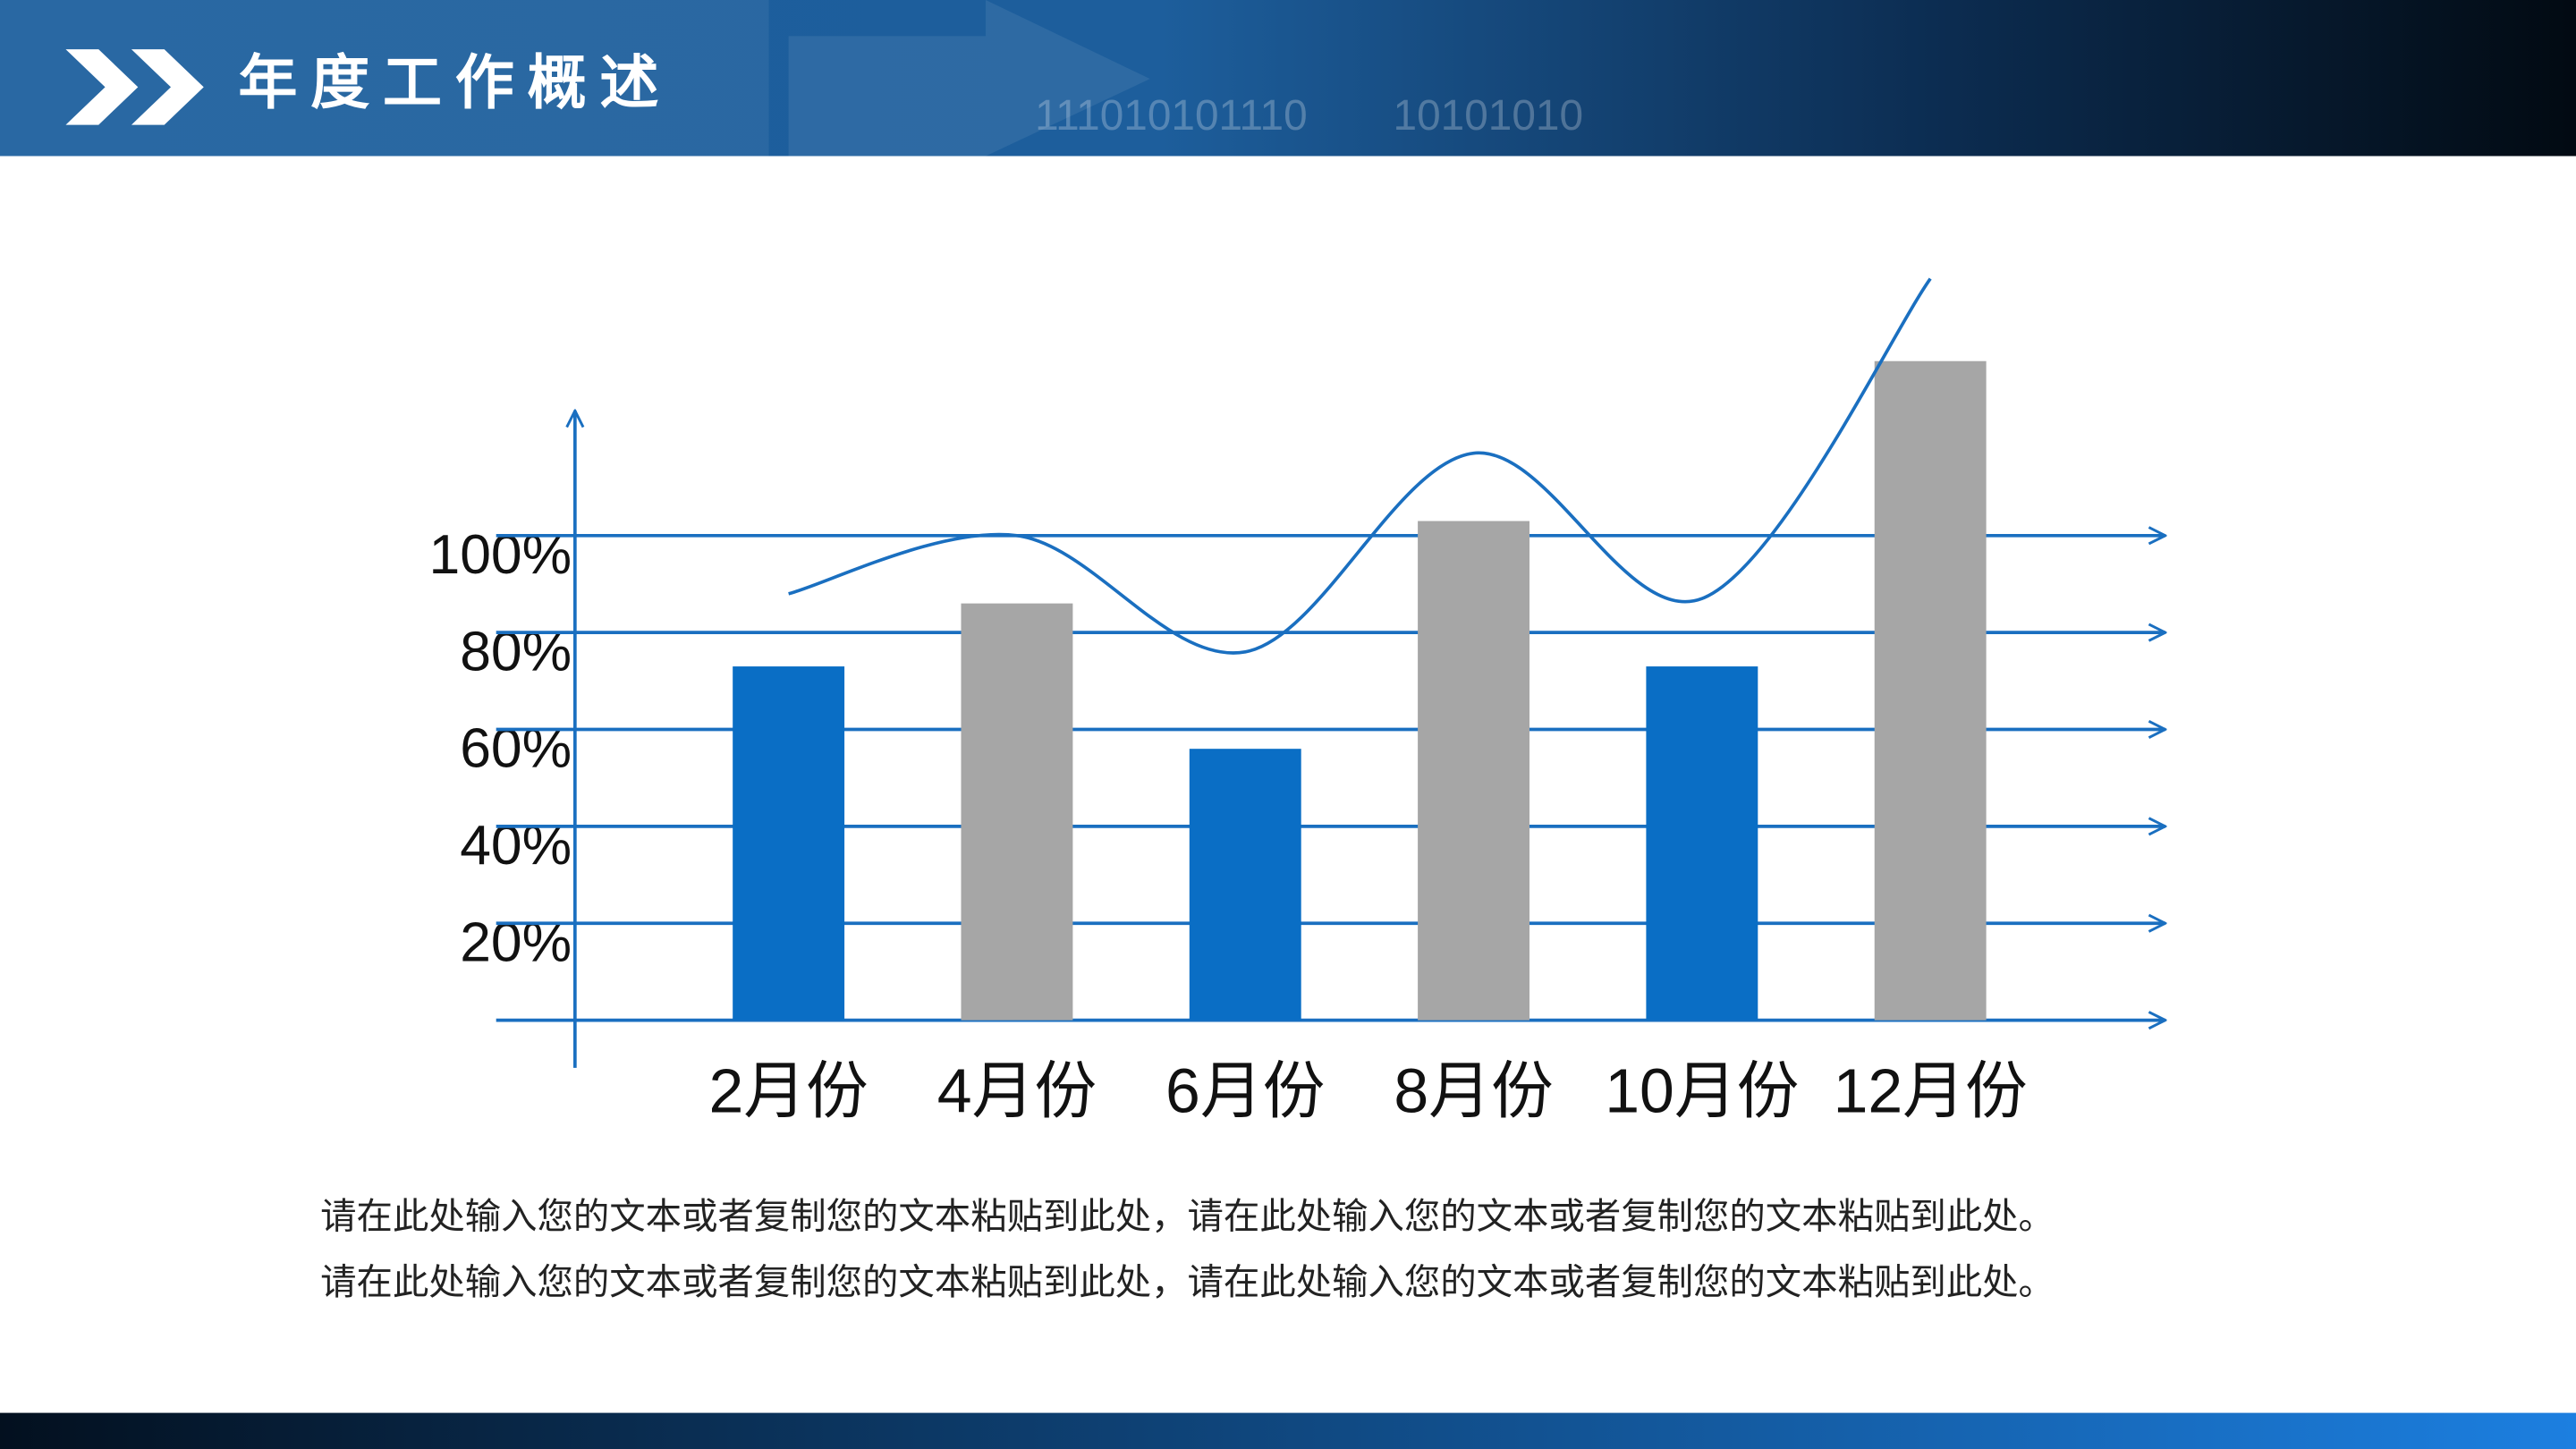  What do you see at coordinates (1288, 1430) in the screenshot?
I see `footer-bar` at bounding box center [1288, 1430].